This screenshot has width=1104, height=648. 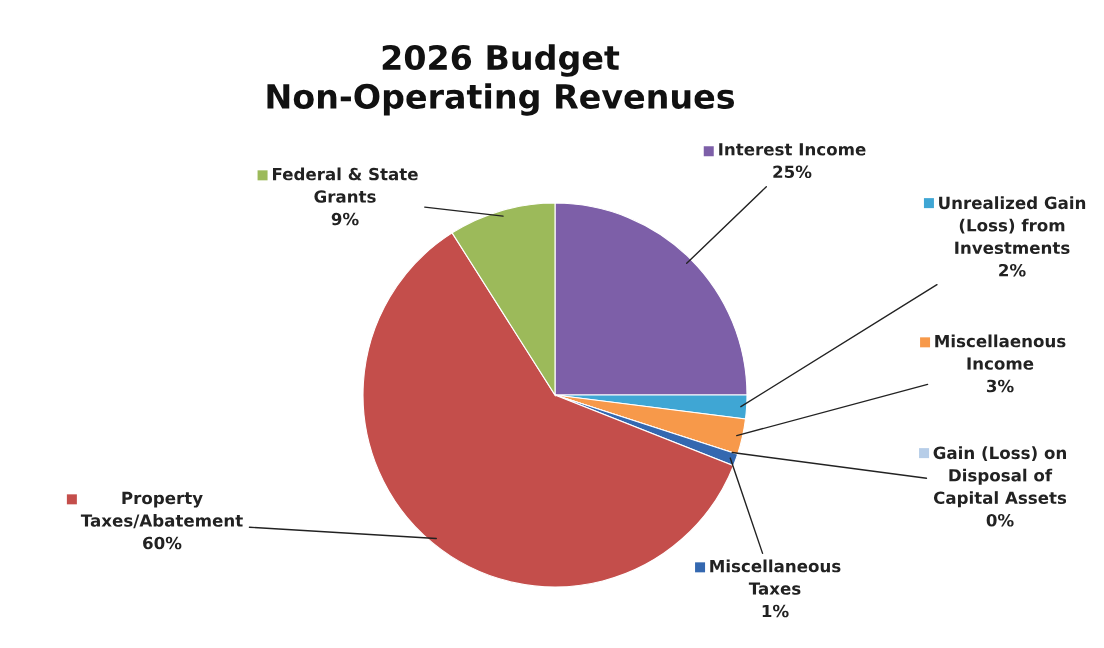 What do you see at coordinates (792, 149) in the screenshot?
I see `legend-label: Interest Income` at bounding box center [792, 149].